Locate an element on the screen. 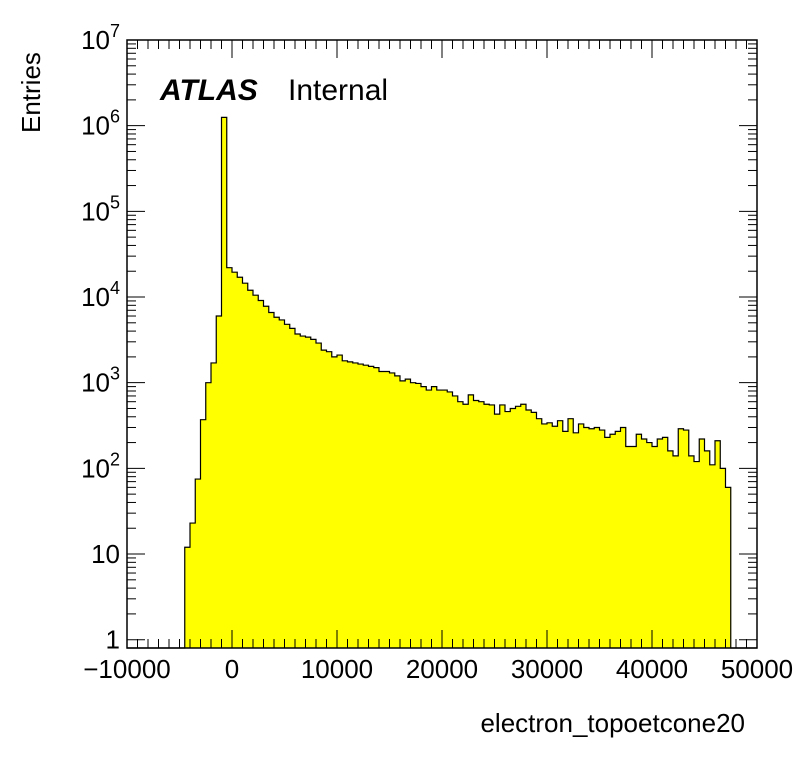  x-tick-label: 10000 is located at coordinates (337, 669).